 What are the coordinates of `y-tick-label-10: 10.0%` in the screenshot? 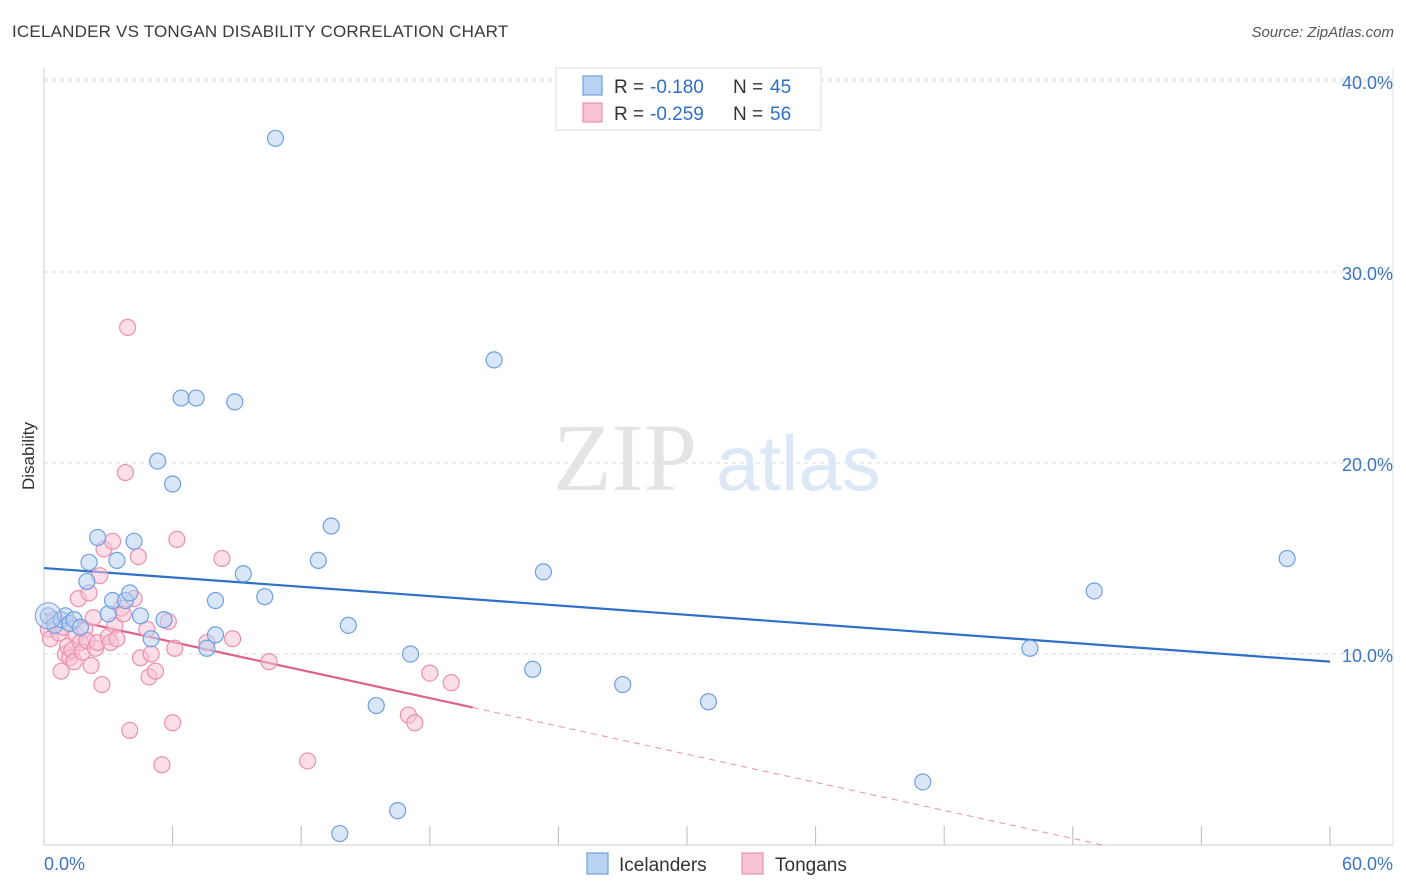 It's located at (1367, 656).